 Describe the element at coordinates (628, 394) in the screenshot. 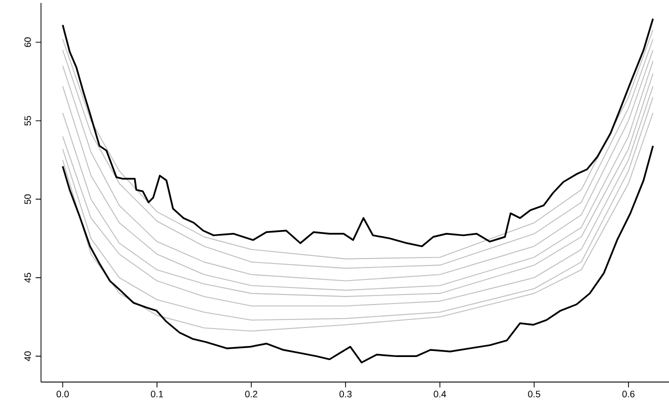

I see `x-tick-label: 0.6` at that location.